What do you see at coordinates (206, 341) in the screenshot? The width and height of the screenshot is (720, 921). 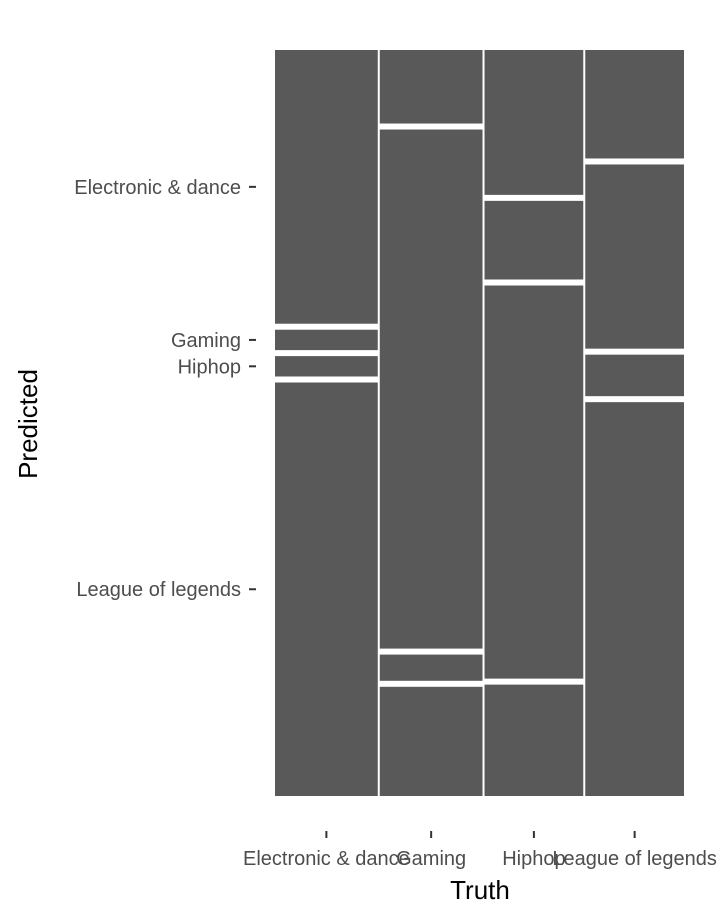 I see `y-tick-label-gaming: Gaming` at bounding box center [206, 341].